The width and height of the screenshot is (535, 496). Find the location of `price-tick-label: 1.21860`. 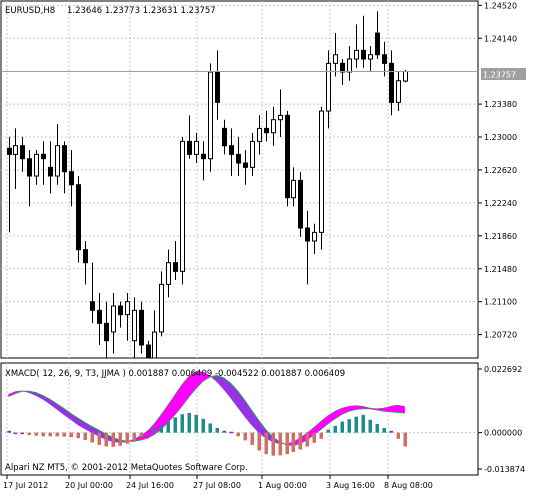

price-tick-label: 1.21860 is located at coordinates (500, 236).